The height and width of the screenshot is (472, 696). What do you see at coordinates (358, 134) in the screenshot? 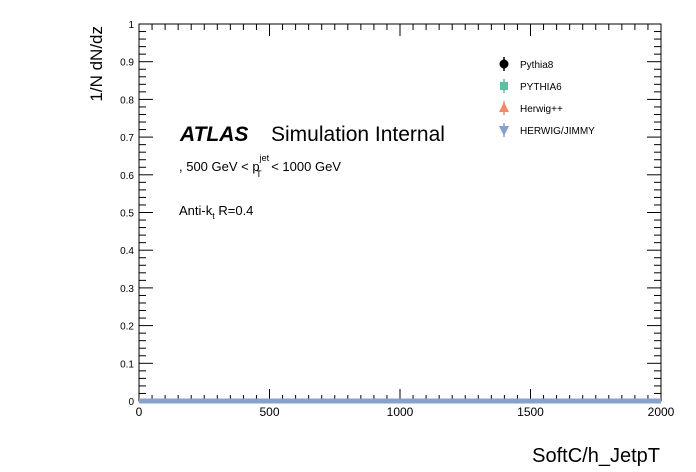
I see `atlas-status-text: Simulation Internal` at bounding box center [358, 134].